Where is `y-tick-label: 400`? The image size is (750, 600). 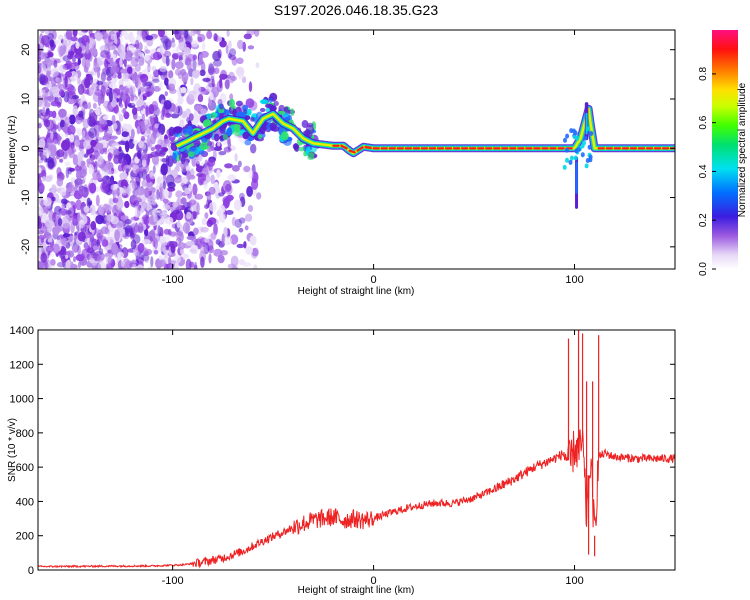 y-tick-label: 400 is located at coordinates (25, 502).